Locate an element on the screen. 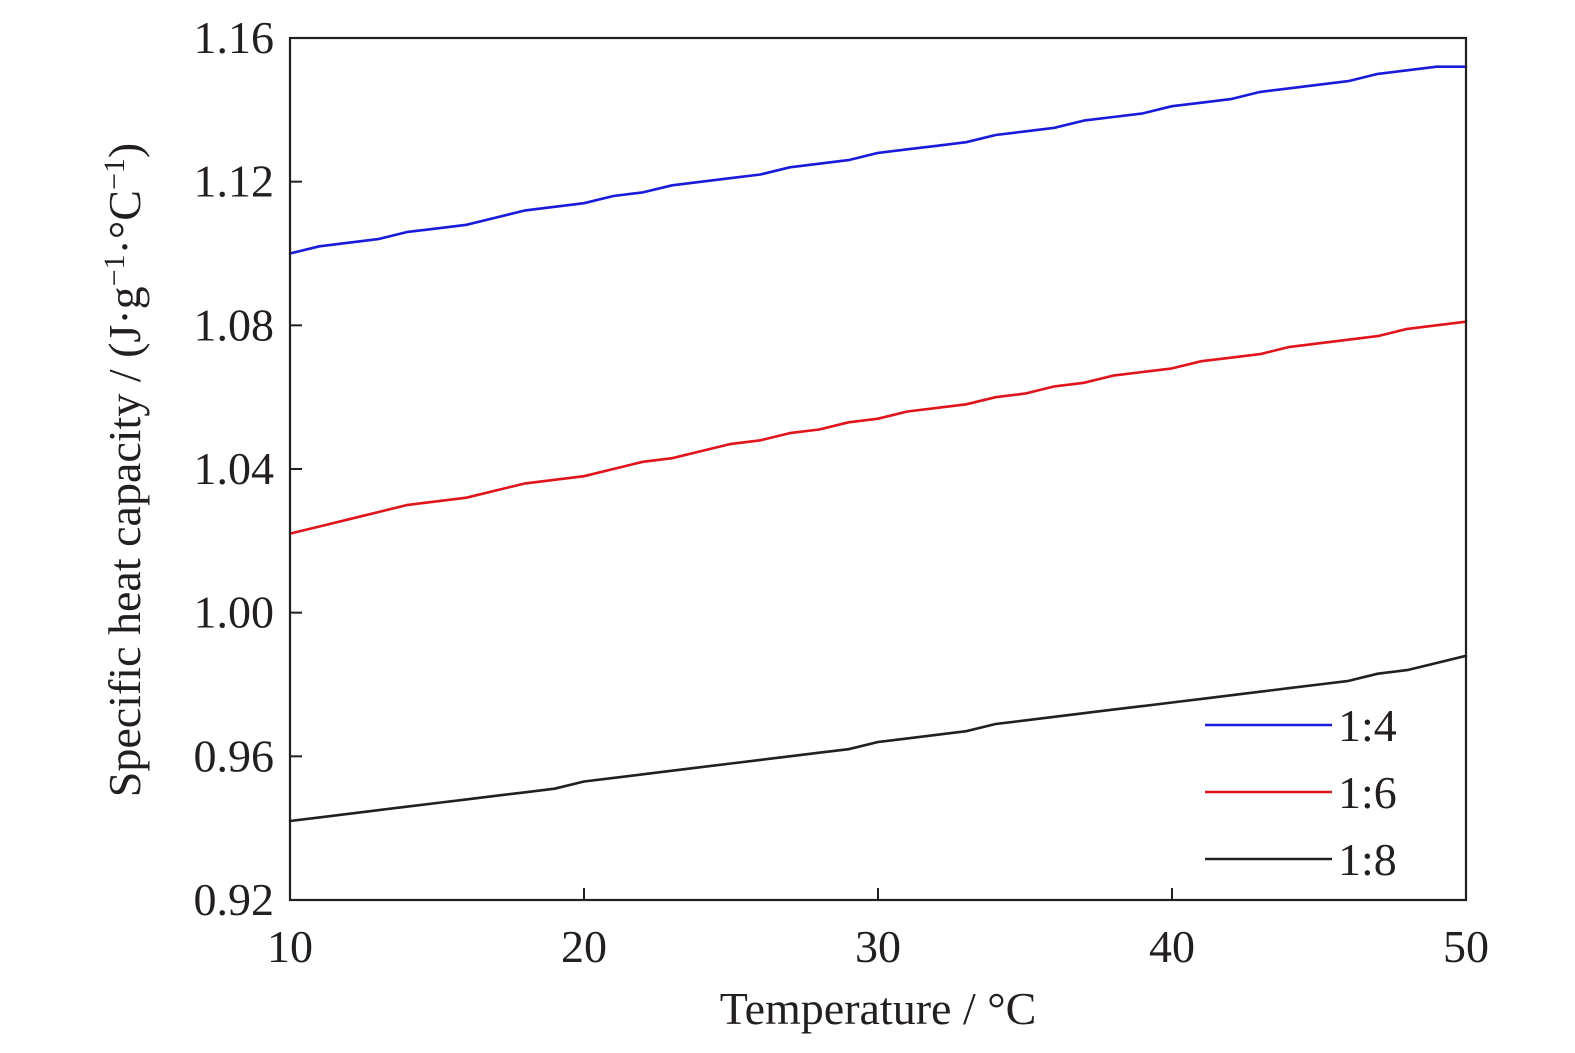 This screenshot has width=1575, height=1053. y-tick-label: 0.92 is located at coordinates (234, 899).